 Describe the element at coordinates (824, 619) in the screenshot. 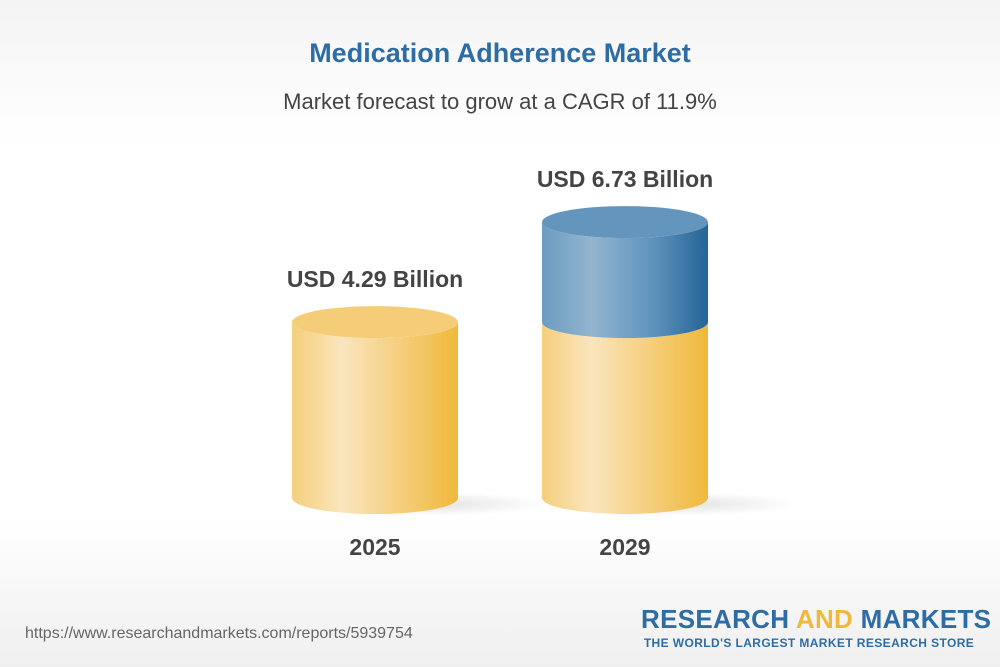

I see `logo-text-and: AND` at that location.